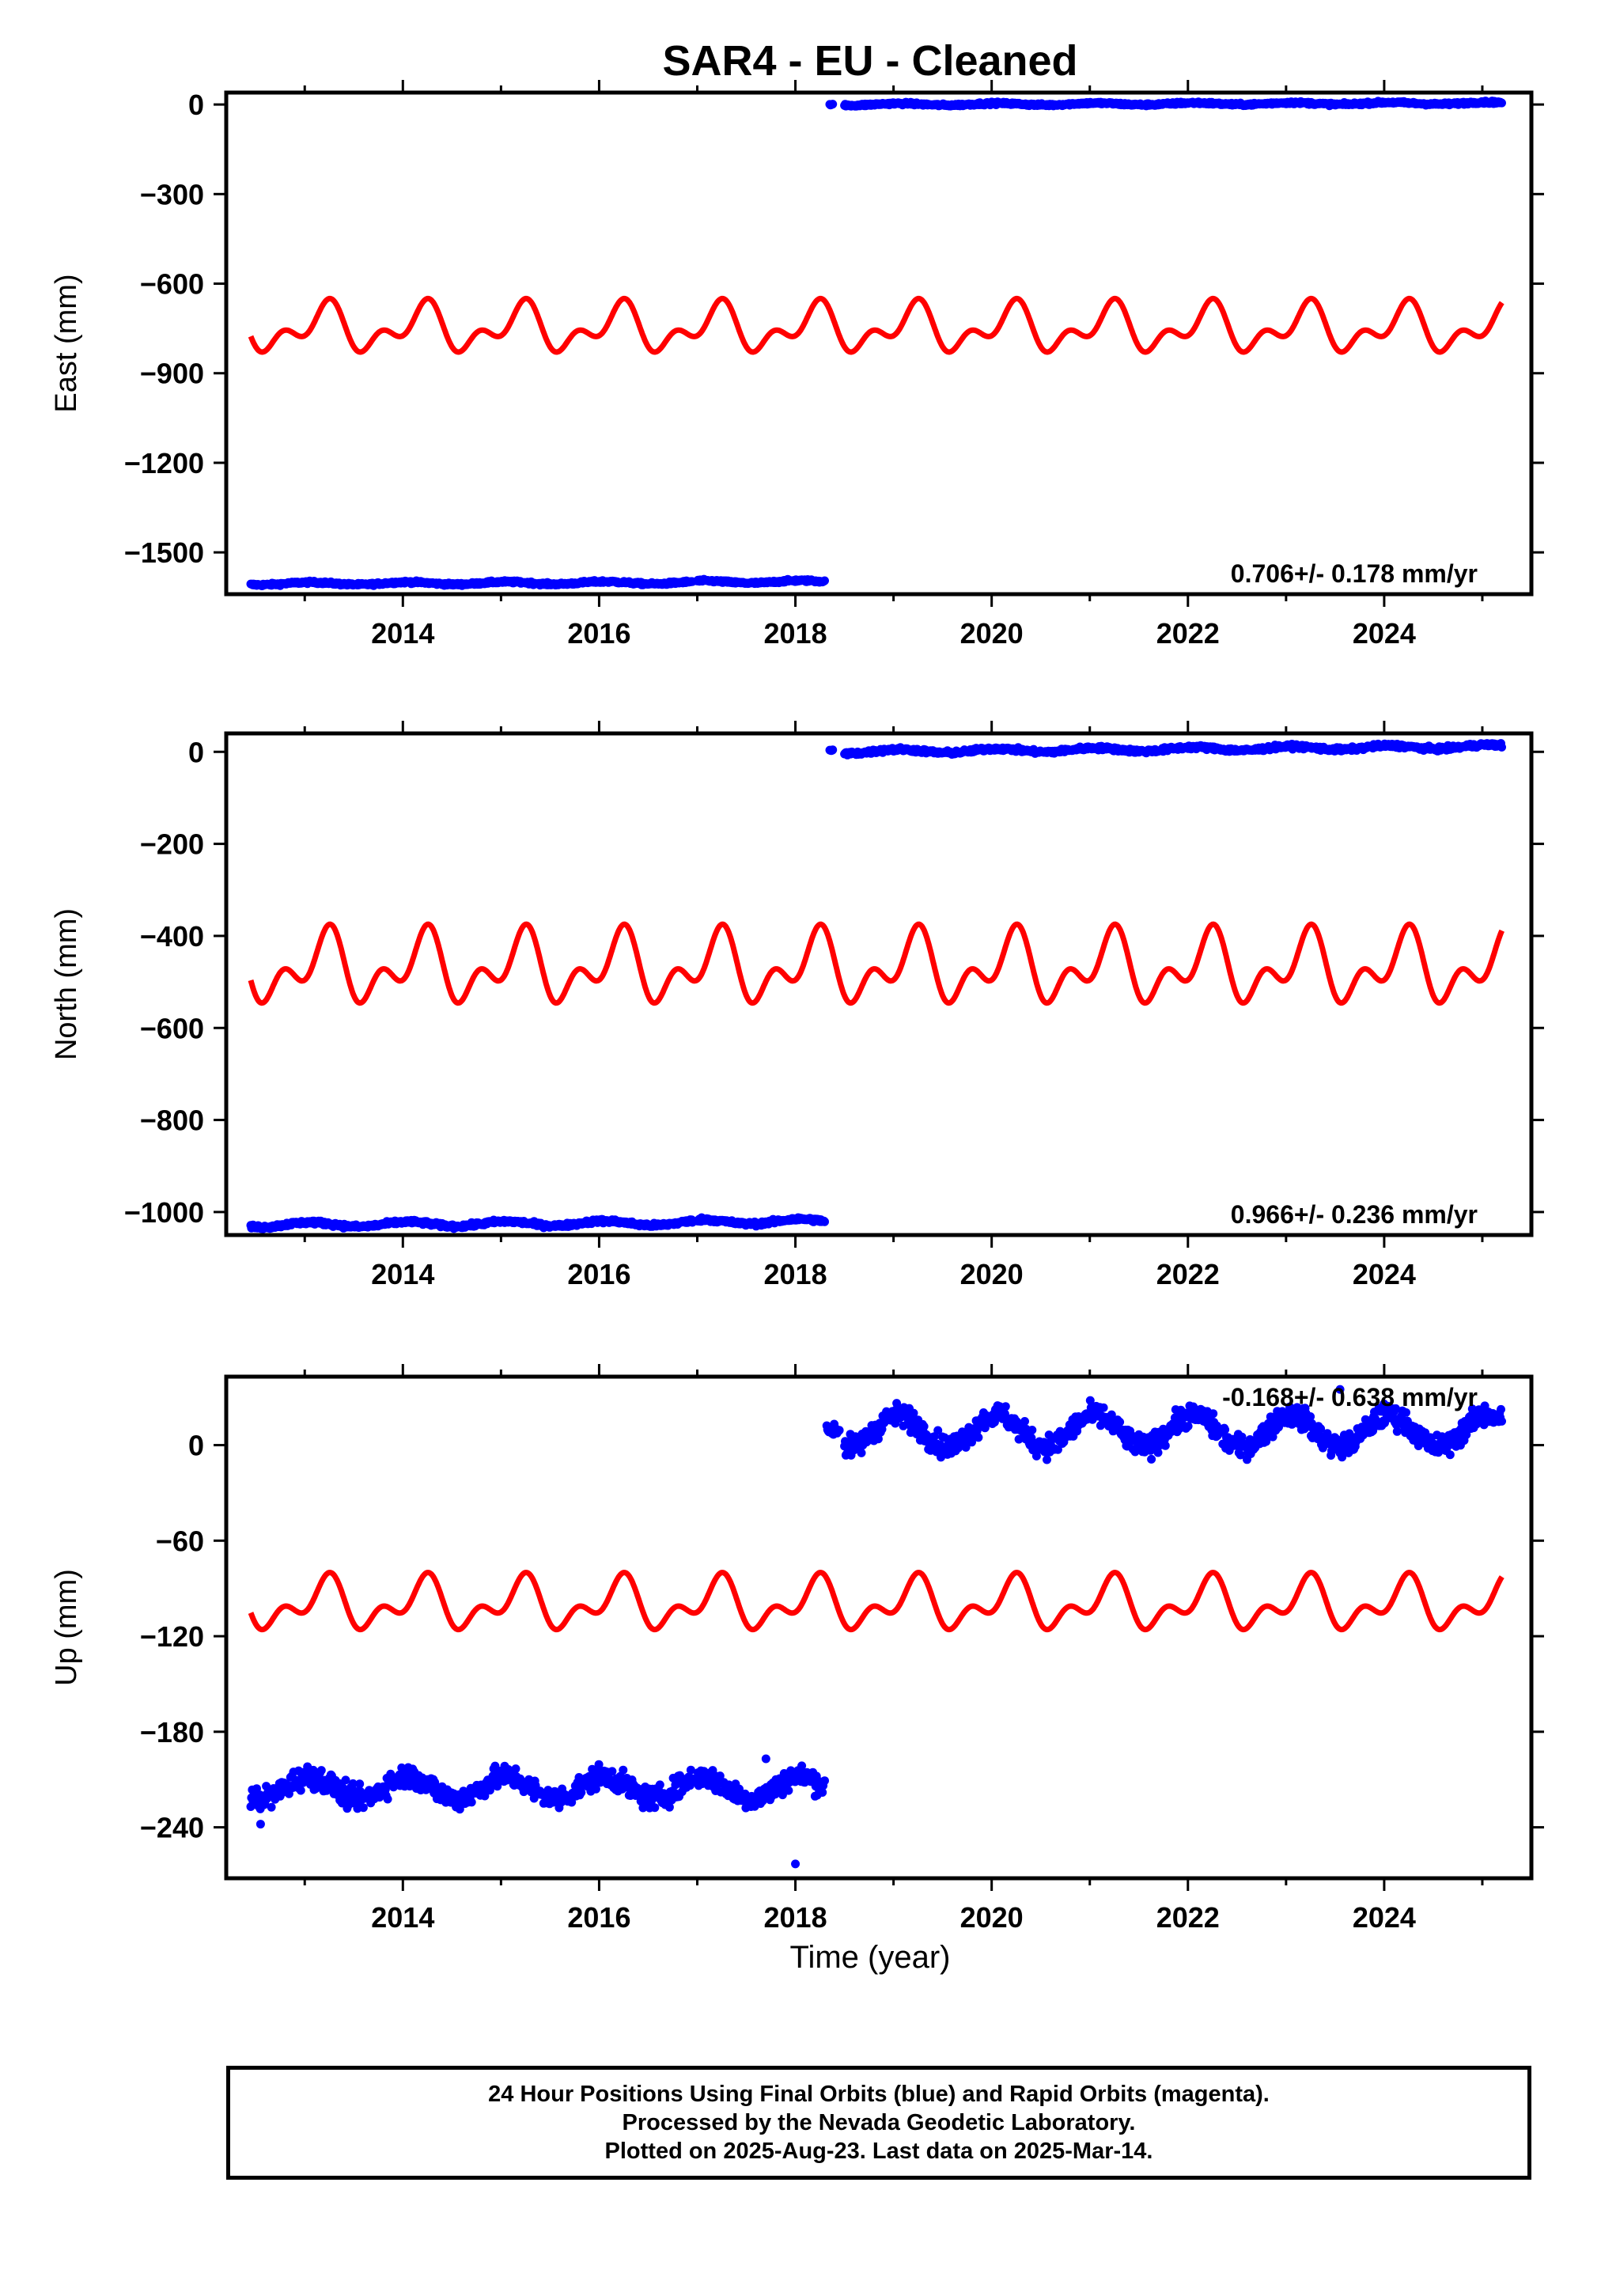  I want to click on y-tick-label: −200, so click(172, 844).